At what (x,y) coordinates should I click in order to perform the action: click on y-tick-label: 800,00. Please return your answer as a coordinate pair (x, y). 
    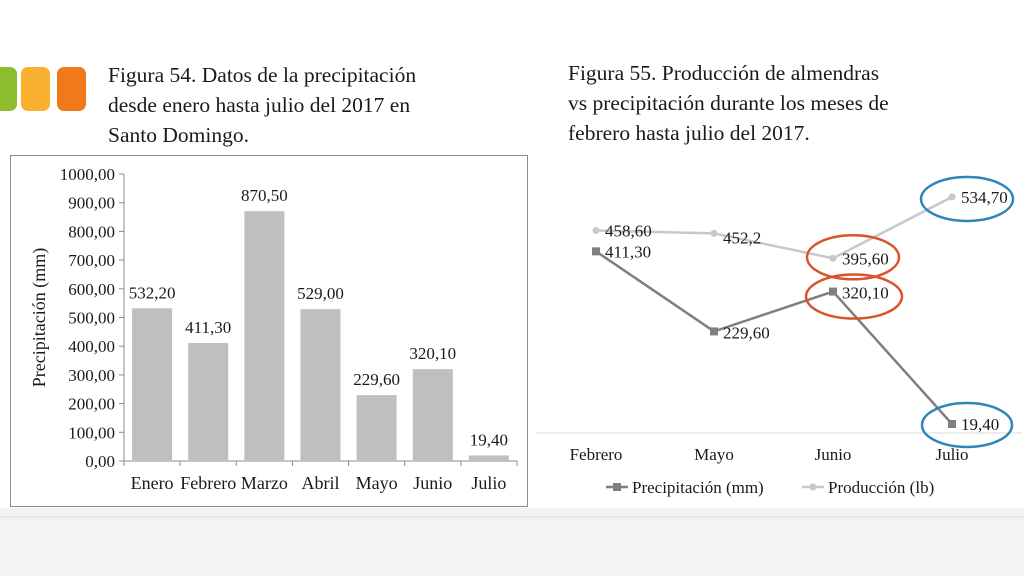
    Looking at the image, I should click on (91, 231).